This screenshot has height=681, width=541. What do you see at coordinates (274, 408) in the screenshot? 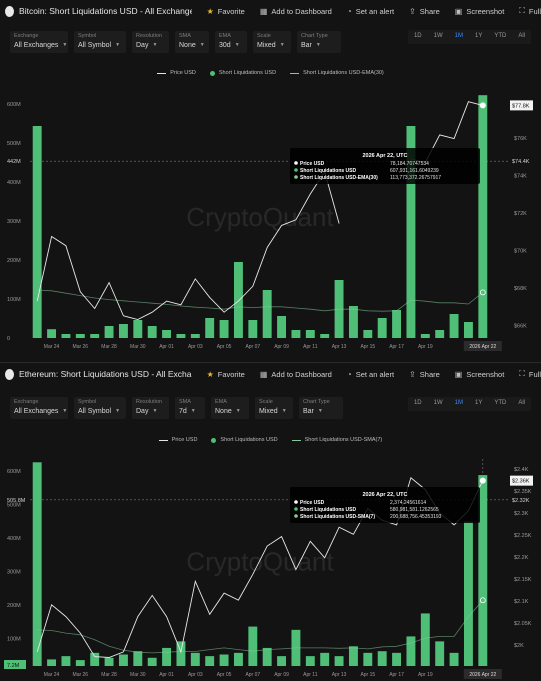
I see `eth-scale-select: Scale Mixed ▼` at bounding box center [274, 408].